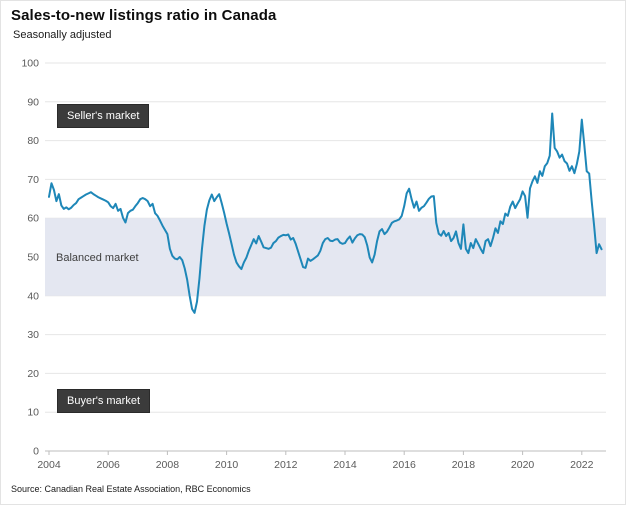 The height and width of the screenshot is (505, 626). What do you see at coordinates (523, 465) in the screenshot?
I see `x-tick-label-2020: 2020` at bounding box center [523, 465].